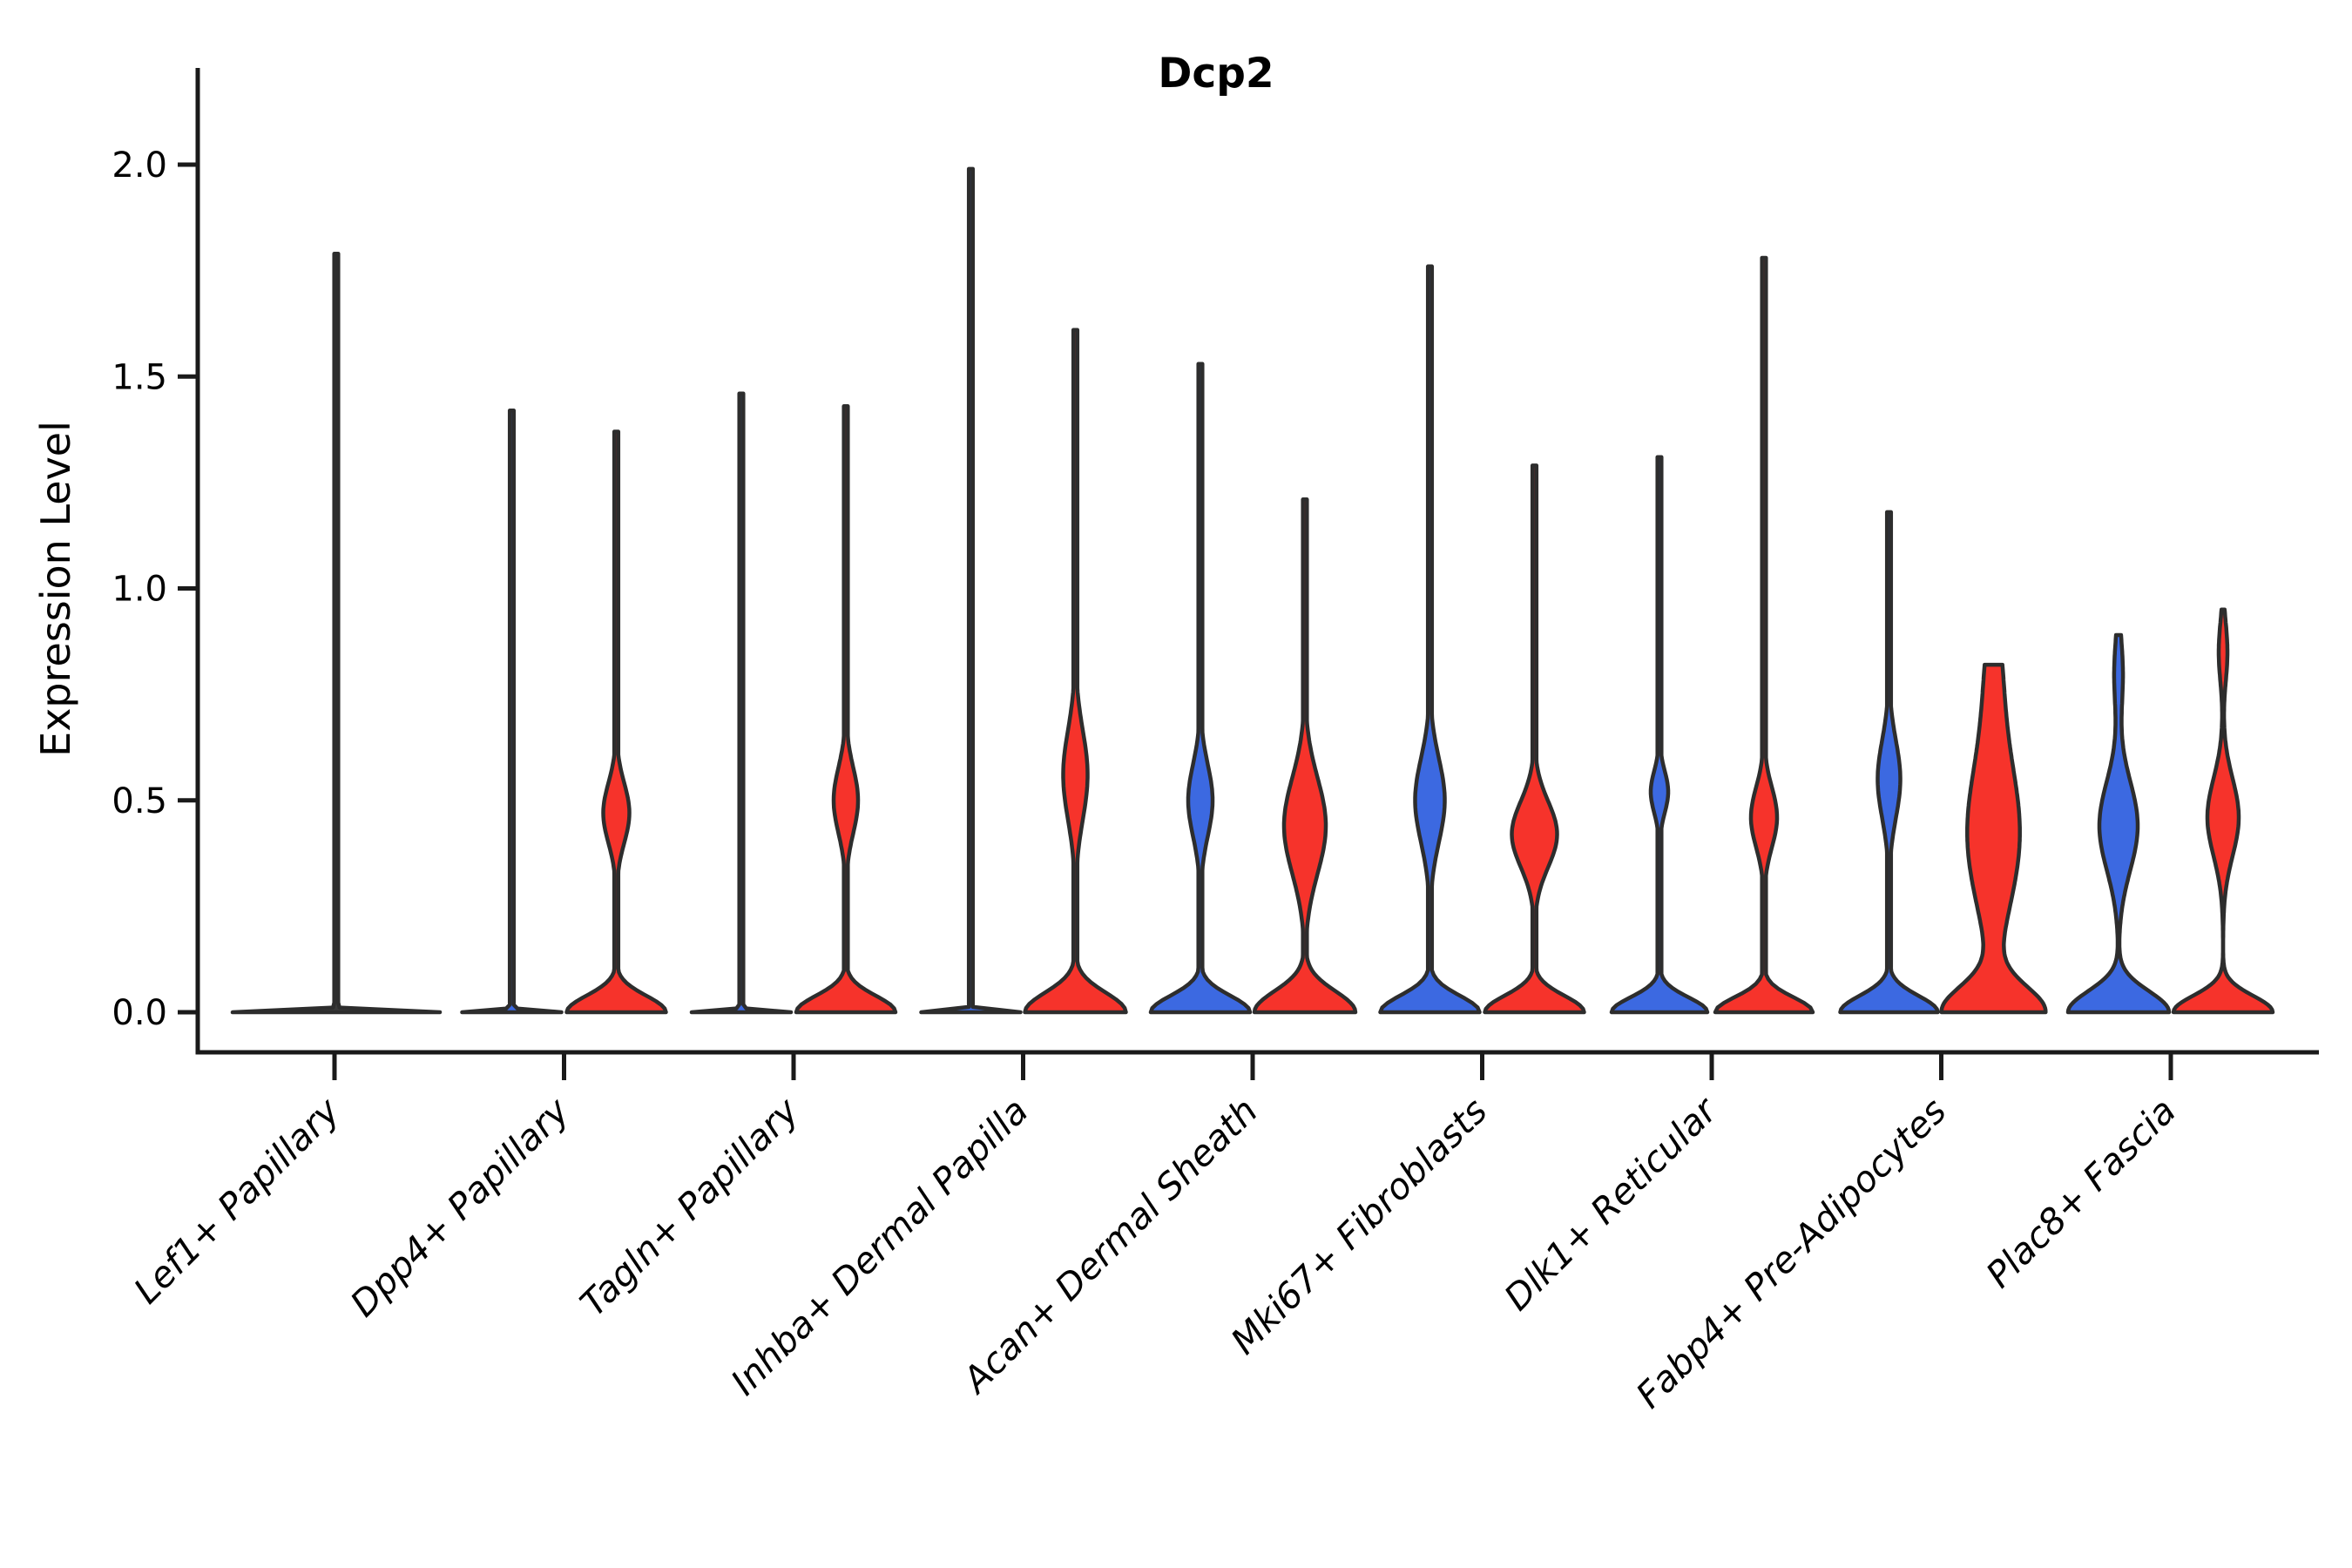  What do you see at coordinates (741, 703) in the screenshot?
I see `violin-3-left` at bounding box center [741, 703].